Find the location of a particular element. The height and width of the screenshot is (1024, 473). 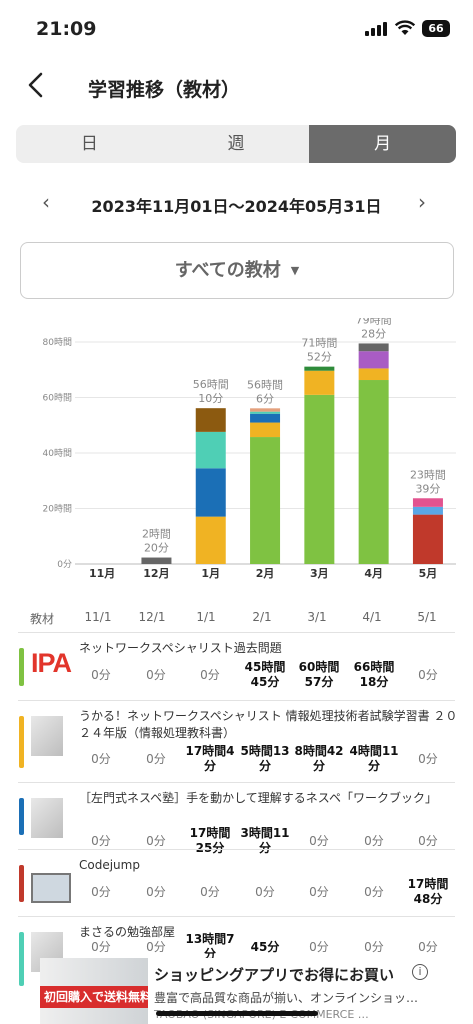

material-name: ［左門式ネスペ塾］手を動かして理解するネスペ「ワークブック」 is located at coordinates (258, 798).